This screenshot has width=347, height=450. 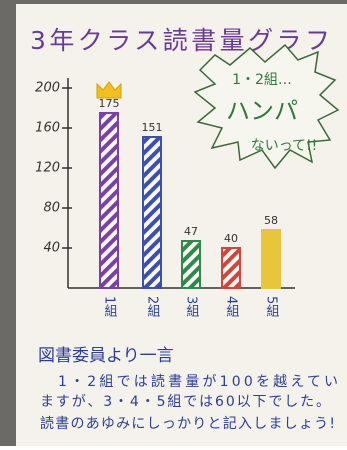 What do you see at coordinates (109, 90) in the screenshot?
I see `crown` at bounding box center [109, 90].